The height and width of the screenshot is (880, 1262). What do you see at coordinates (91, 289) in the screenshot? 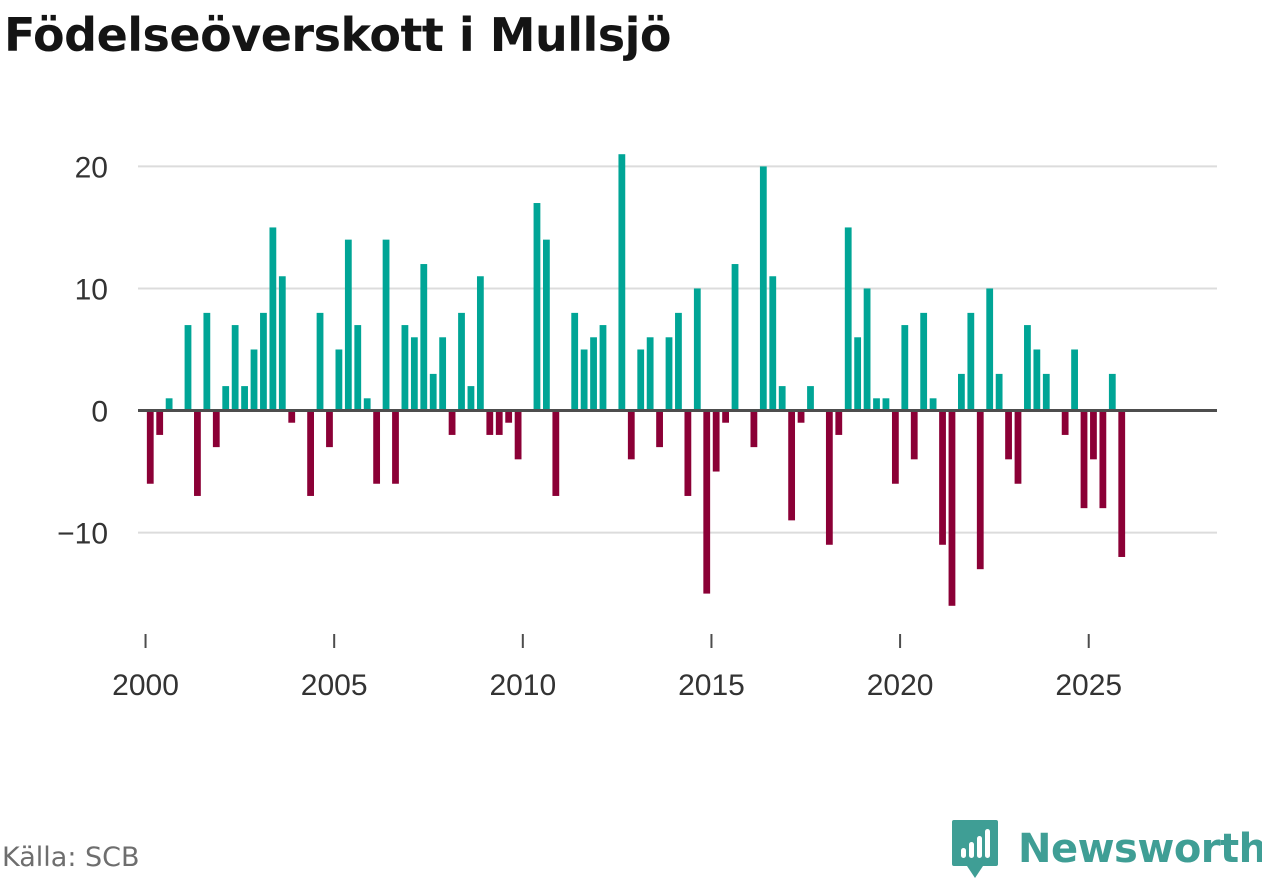
I see `y-tick-label: 10` at bounding box center [91, 289].